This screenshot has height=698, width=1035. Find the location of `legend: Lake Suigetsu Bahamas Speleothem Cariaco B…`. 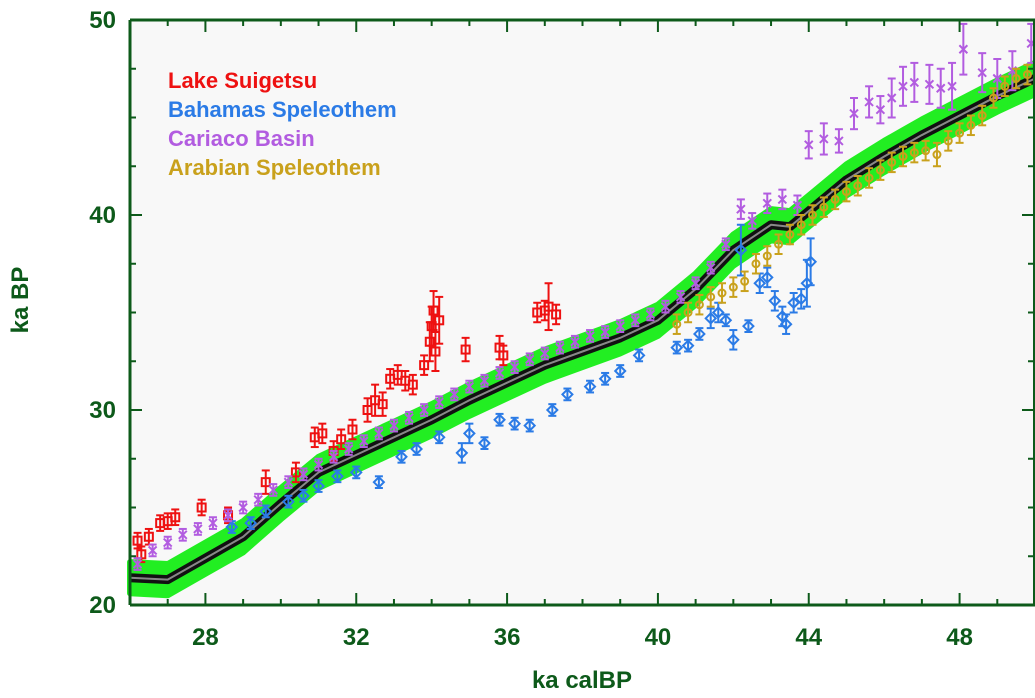

legend: Lake Suigetsu Bahamas Speleothem Cariaco B… is located at coordinates (282, 124).